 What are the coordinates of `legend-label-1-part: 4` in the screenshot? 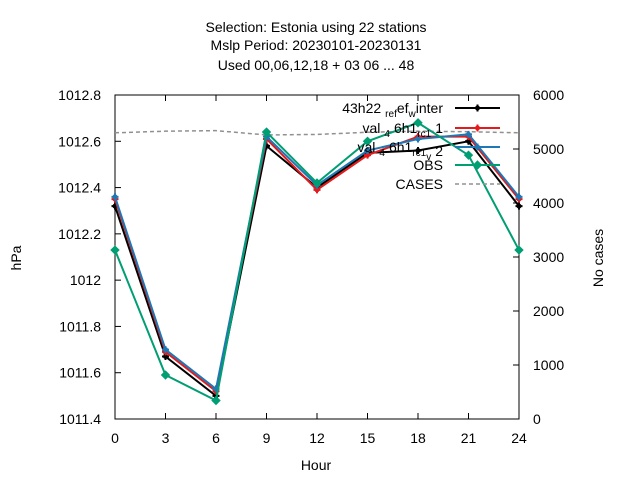 It's located at (387, 134).